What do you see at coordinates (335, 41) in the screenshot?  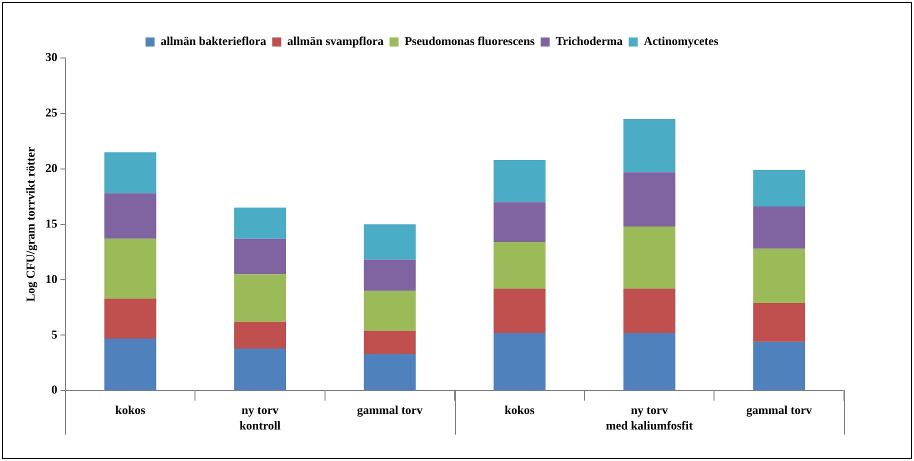 I see `legend-label: allmän svampflora` at bounding box center [335, 41].